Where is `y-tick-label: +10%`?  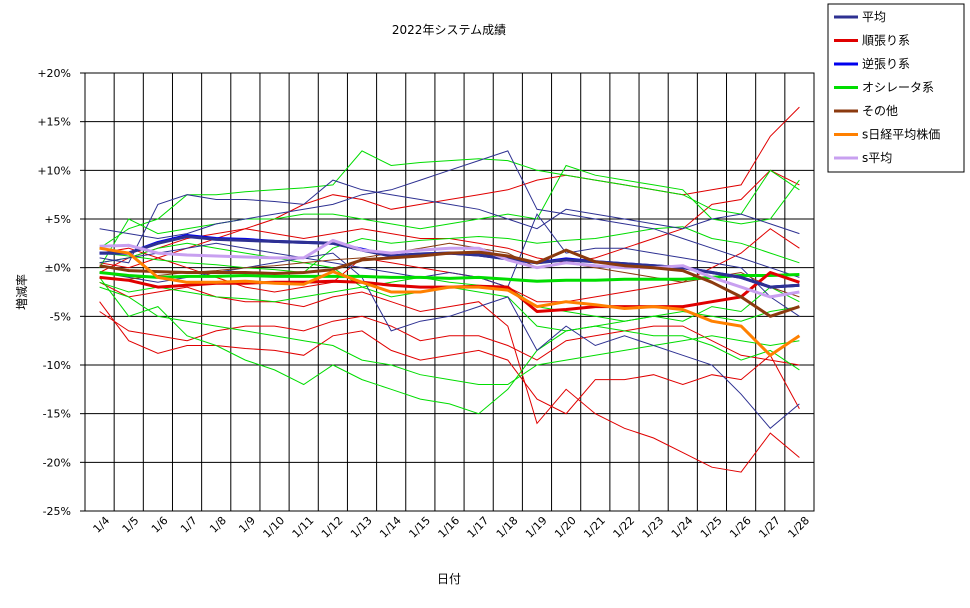 y-tick-label: +10% is located at coordinates (54, 170).